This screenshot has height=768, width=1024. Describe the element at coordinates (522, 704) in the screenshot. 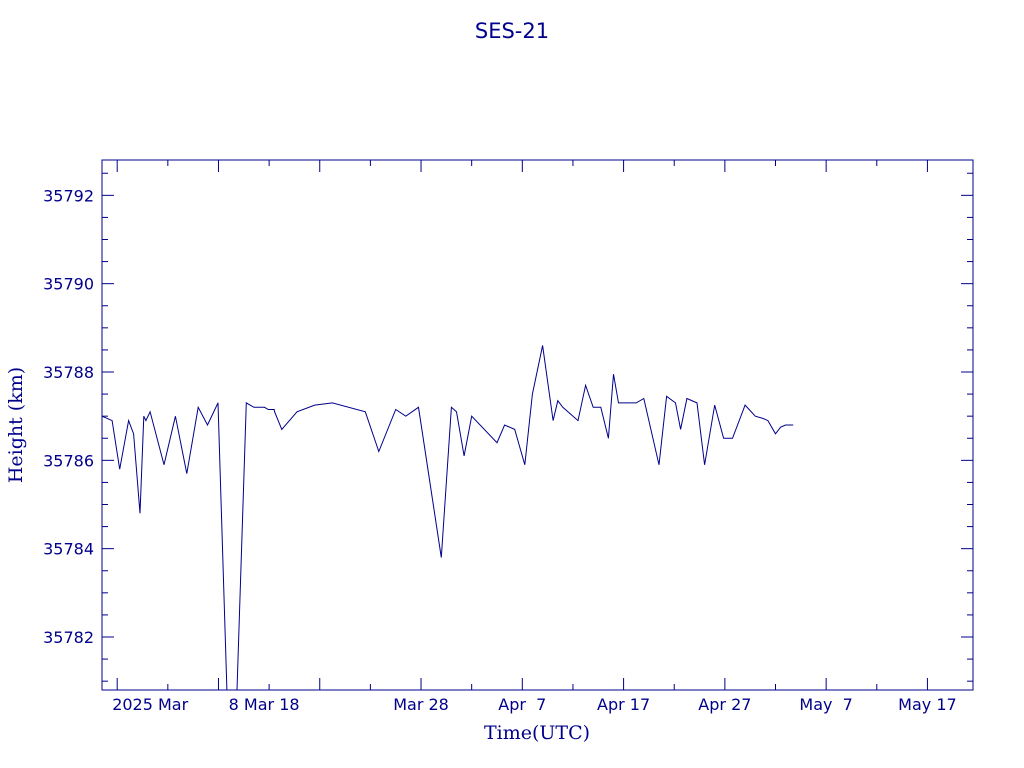

I see `x-tick-label: Apr 7` at that location.